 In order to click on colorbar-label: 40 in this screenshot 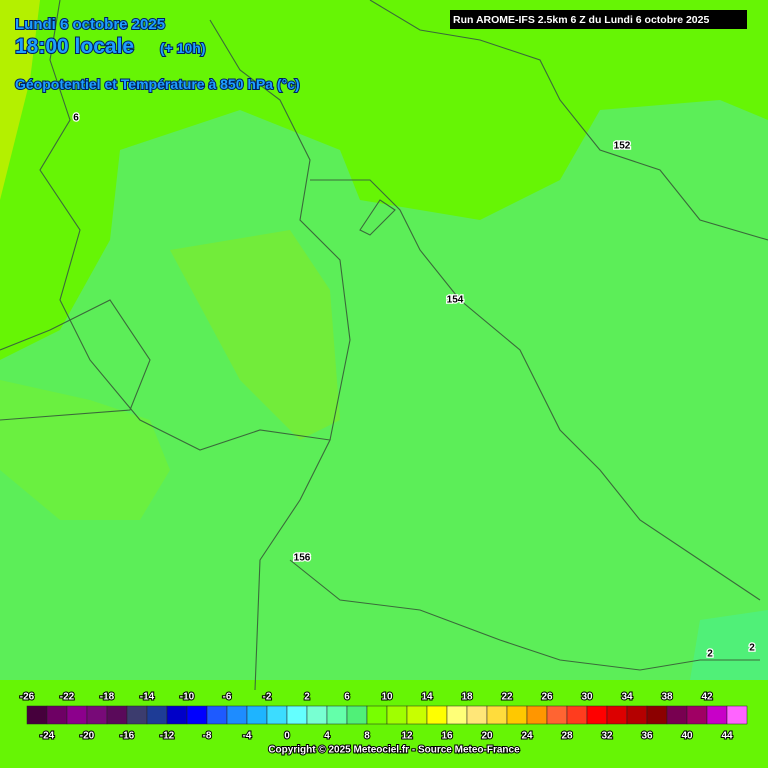, I will do `click(687, 736)`.